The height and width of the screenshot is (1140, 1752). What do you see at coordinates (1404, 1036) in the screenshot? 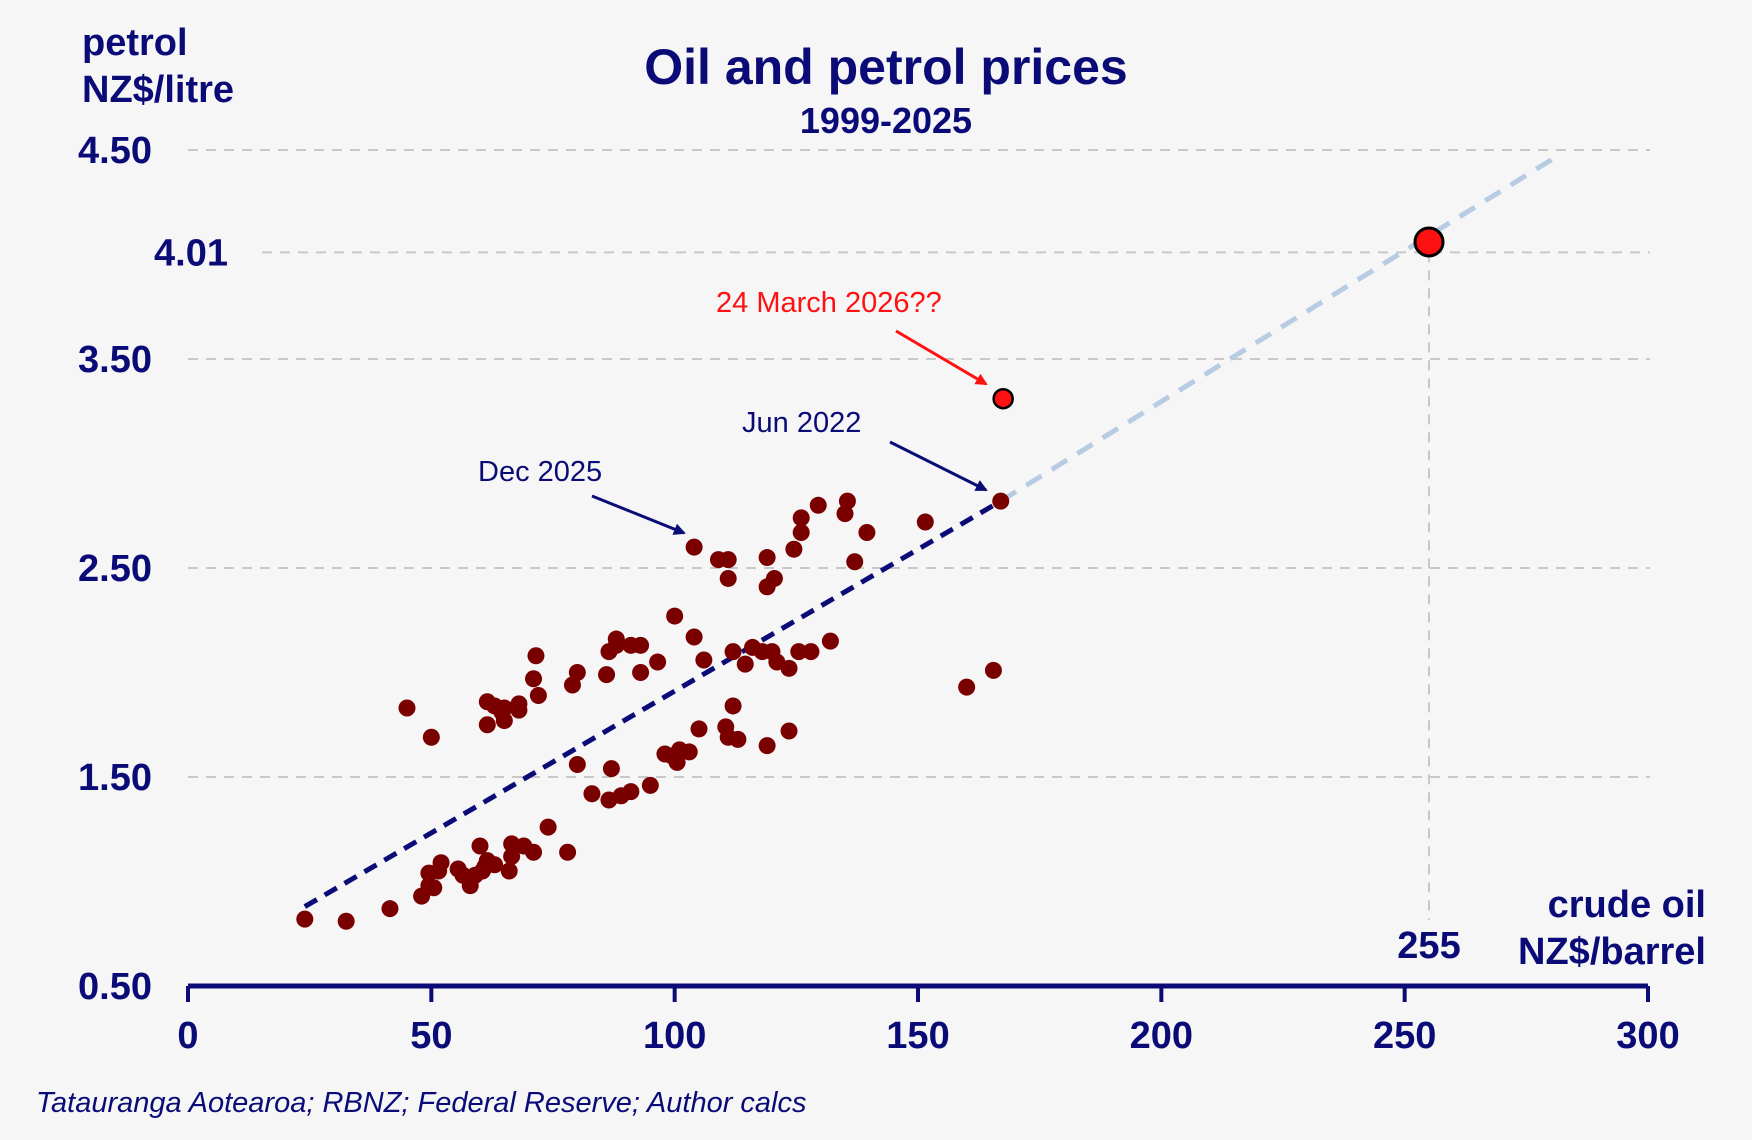
I see `x-tick-label: 250` at bounding box center [1404, 1036].